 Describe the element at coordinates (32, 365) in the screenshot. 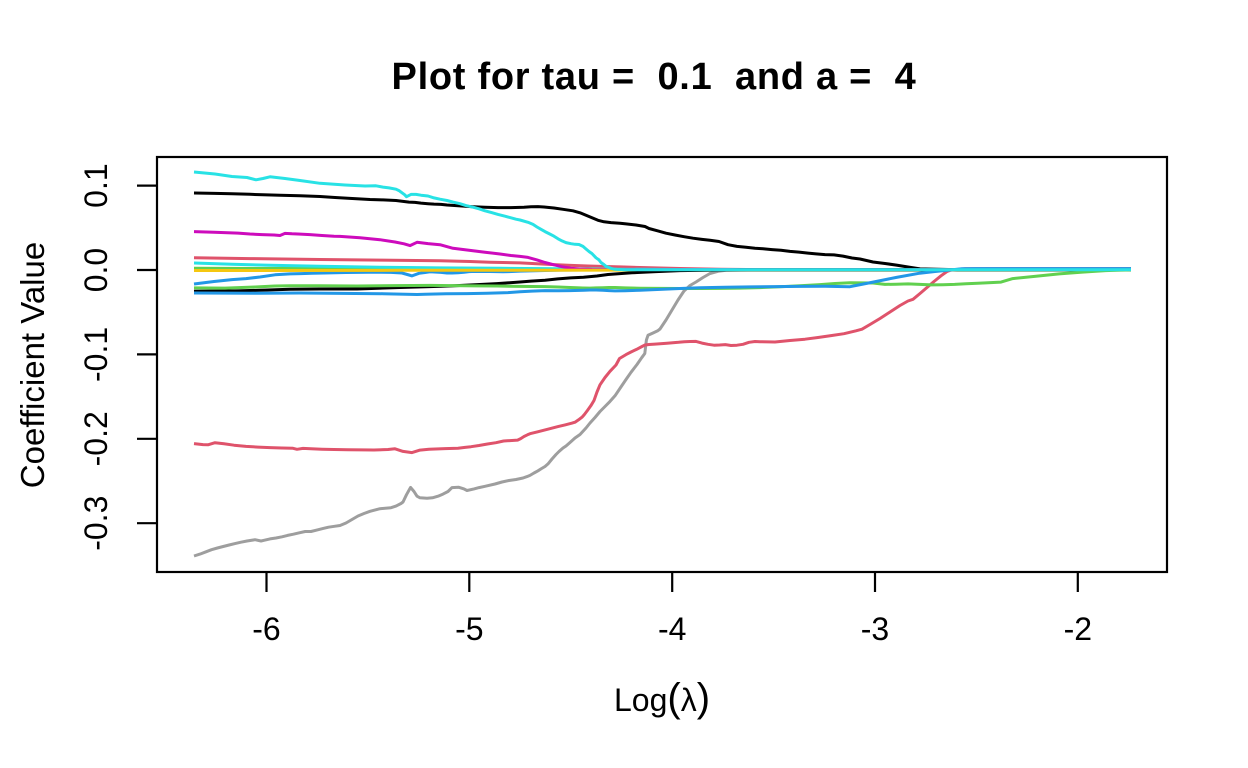

I see `svg-text: Coefficient Value` at that location.